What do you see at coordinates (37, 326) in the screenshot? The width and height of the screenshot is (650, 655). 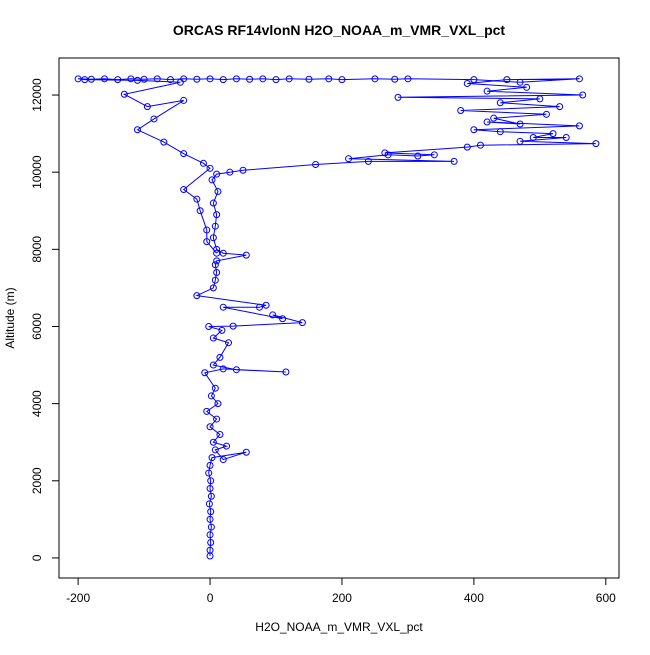 I see `y-tick-label: 6000` at bounding box center [37, 326].